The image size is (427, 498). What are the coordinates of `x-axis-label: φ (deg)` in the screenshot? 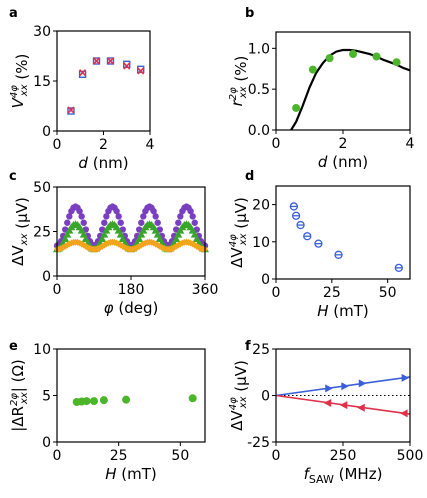 It's located at (131, 308).